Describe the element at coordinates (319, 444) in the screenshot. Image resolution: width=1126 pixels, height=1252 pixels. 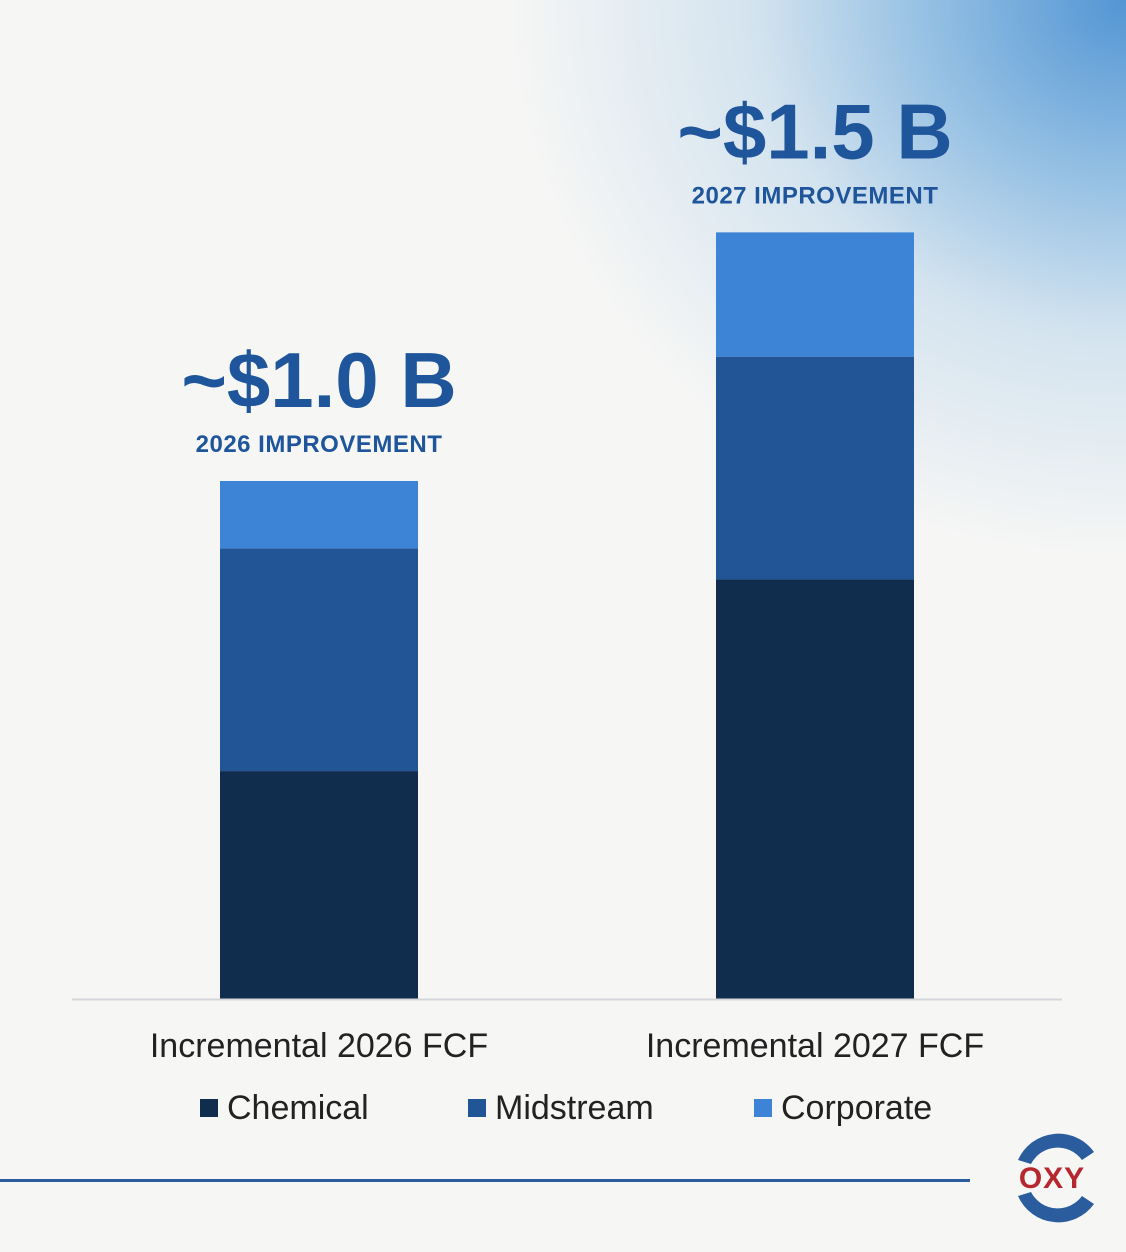
I see `caption-2026-improvement: 2026 IMPROVEMENT` at that location.